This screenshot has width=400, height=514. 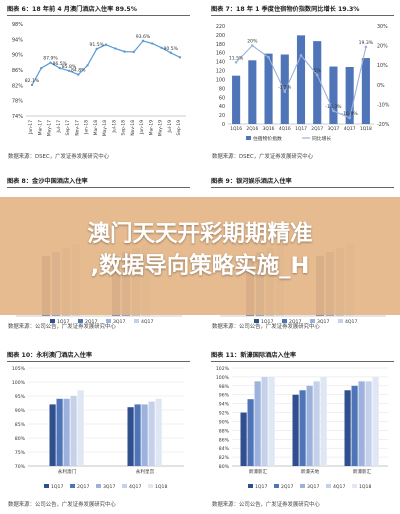 I want to click on y2-tick-label: -20%, so click(x=383, y=125).